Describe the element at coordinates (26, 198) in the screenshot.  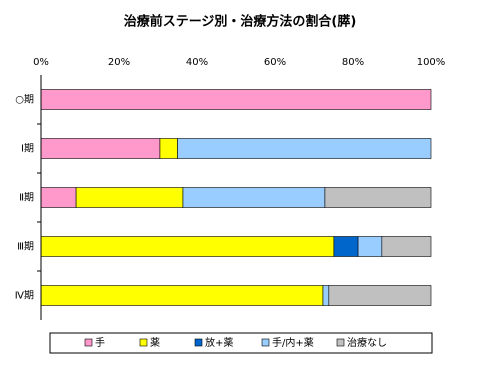
I see `y-tick-label: Ⅱ期` at that location.